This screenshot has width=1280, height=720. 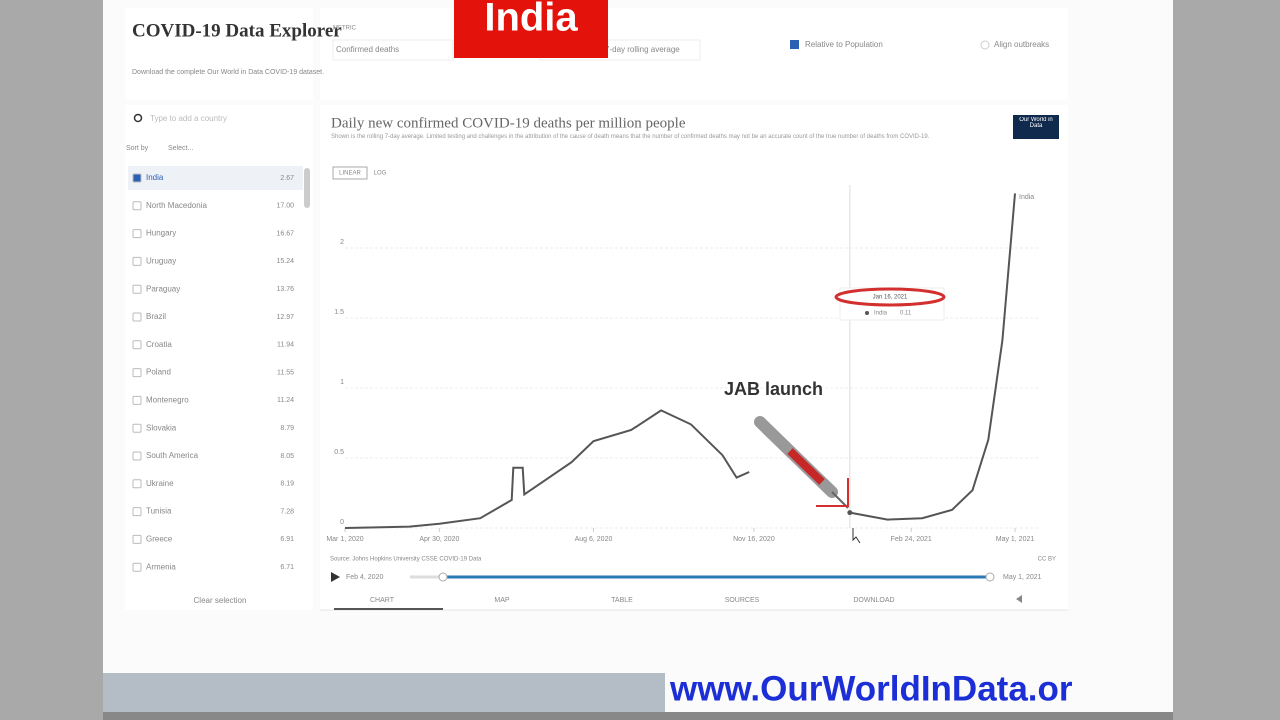 I want to click on country-value: 6.91, so click(x=287, y=539).